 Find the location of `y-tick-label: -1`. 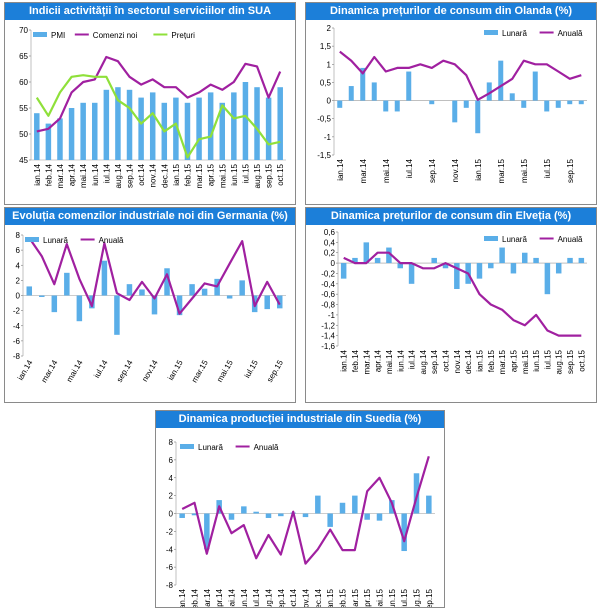

y-tick-label: -1 is located at coordinates (332, 315).